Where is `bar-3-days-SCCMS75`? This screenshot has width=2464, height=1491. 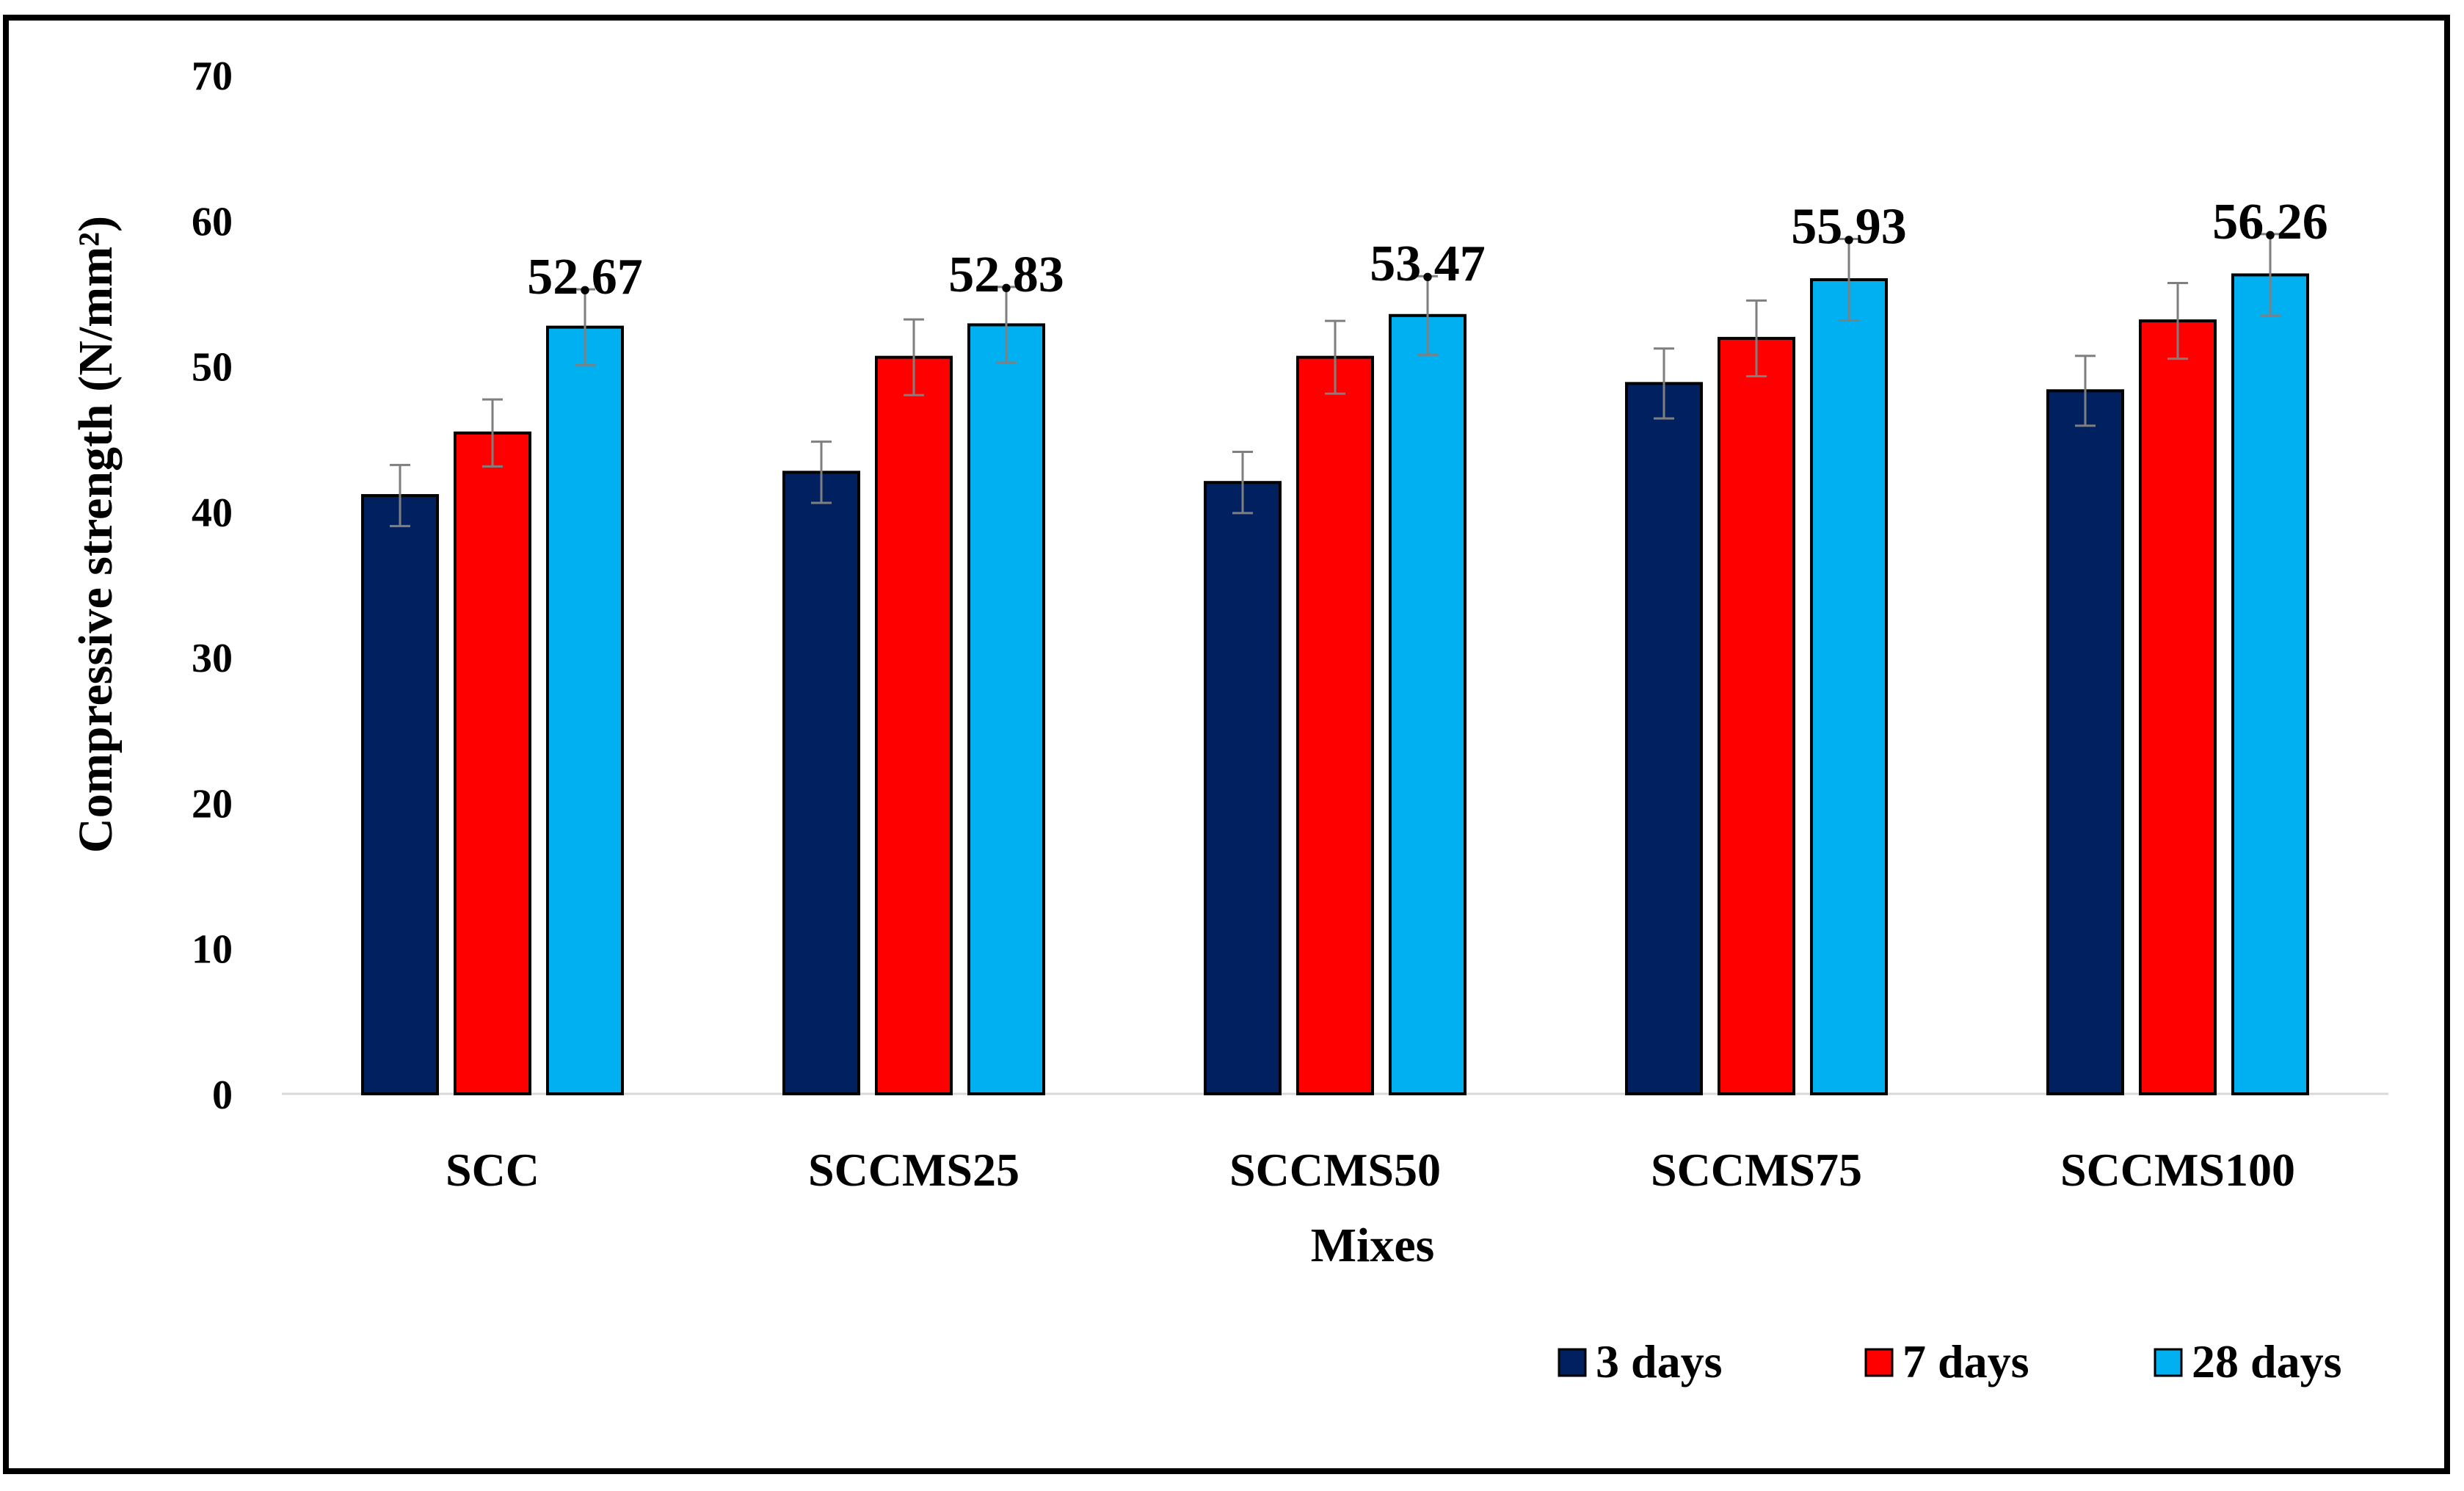 bar-3-days-SCCMS75 is located at coordinates (1664, 738).